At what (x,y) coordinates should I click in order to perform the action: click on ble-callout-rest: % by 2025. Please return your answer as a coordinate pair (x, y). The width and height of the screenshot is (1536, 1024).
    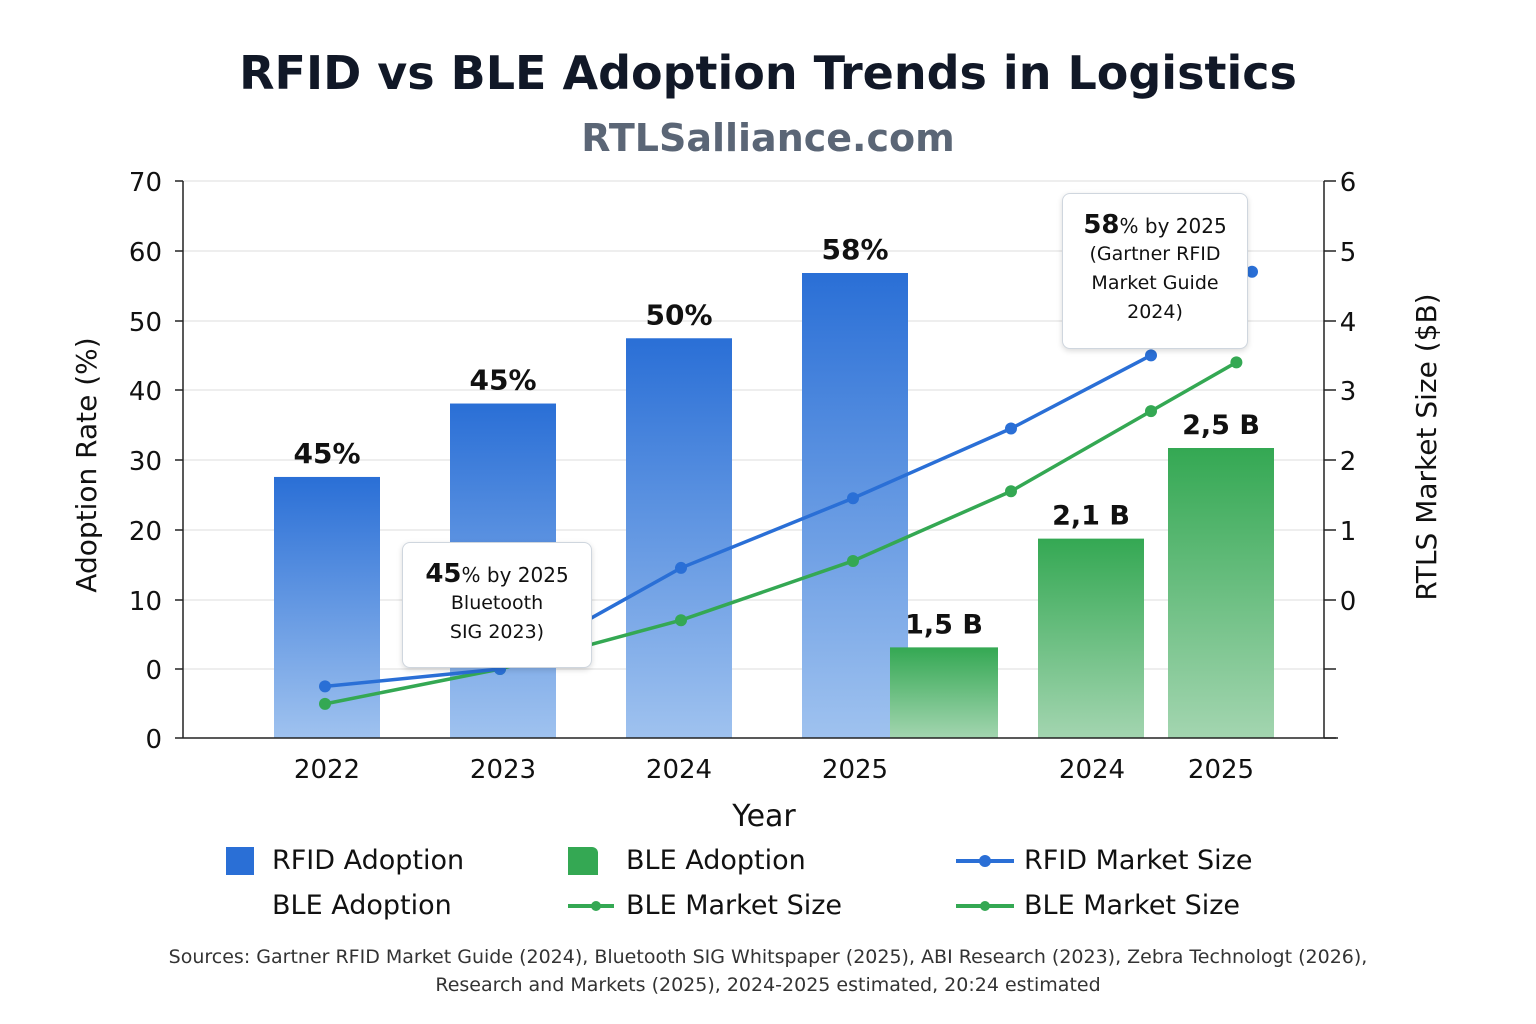
    Looking at the image, I should click on (515, 575).